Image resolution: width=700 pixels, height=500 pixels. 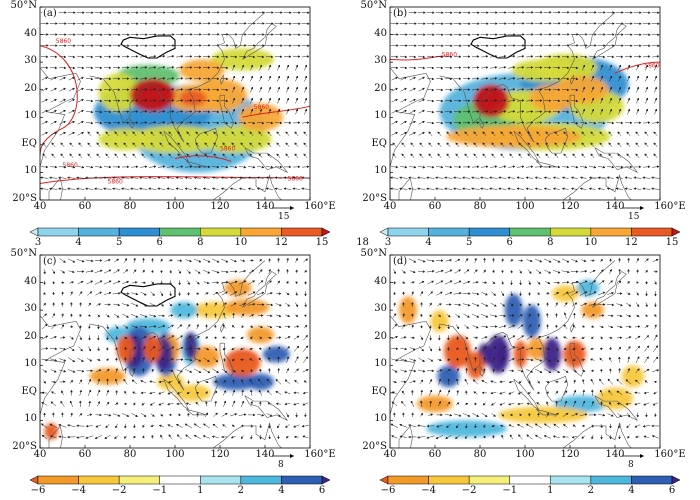 What do you see at coordinates (281, 242) in the screenshot?
I see `colorbar-label: 12` at bounding box center [281, 242].